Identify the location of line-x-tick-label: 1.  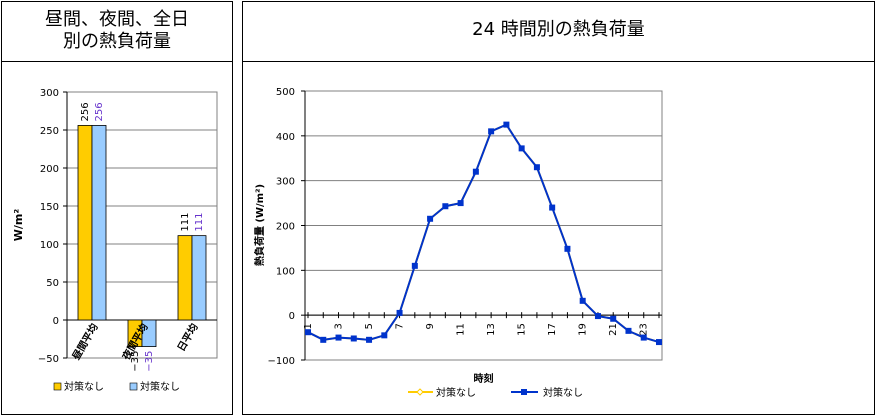
(308, 326).